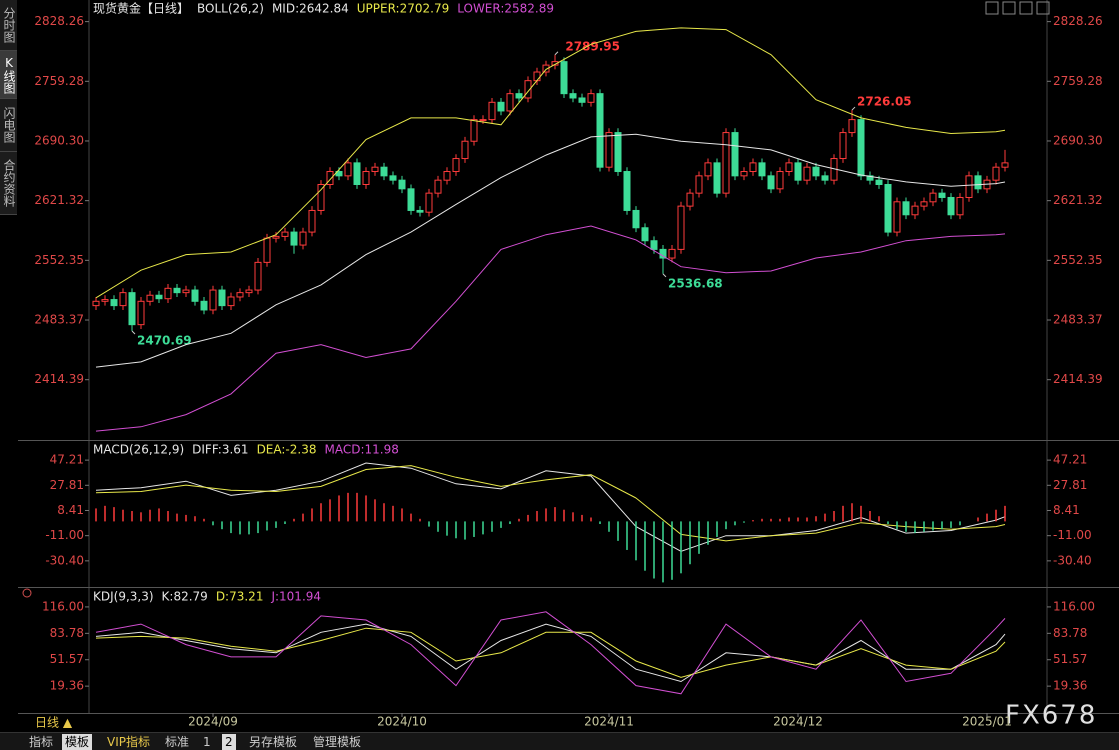 The width and height of the screenshot is (1119, 750). I want to click on toolbar-button: 1, so click(207, 742).